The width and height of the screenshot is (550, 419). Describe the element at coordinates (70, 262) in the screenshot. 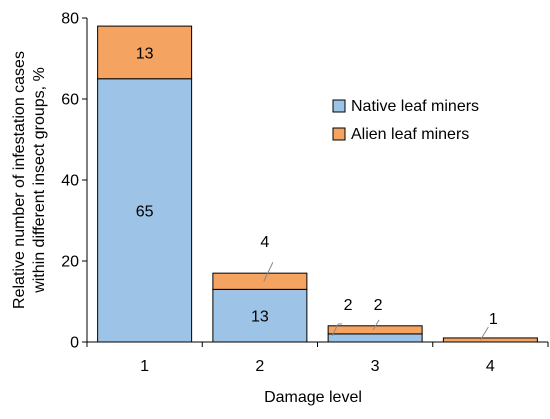

I see `y-tick-label: 20` at that location.